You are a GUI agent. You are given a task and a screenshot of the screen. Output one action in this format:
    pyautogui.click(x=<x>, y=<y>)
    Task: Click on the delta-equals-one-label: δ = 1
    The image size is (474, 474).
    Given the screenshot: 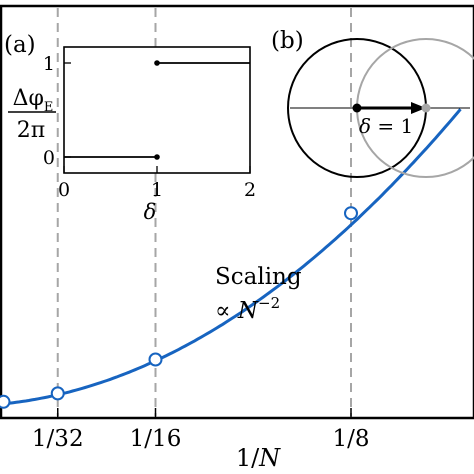 What is the action you would take?
    pyautogui.click(x=386, y=126)
    